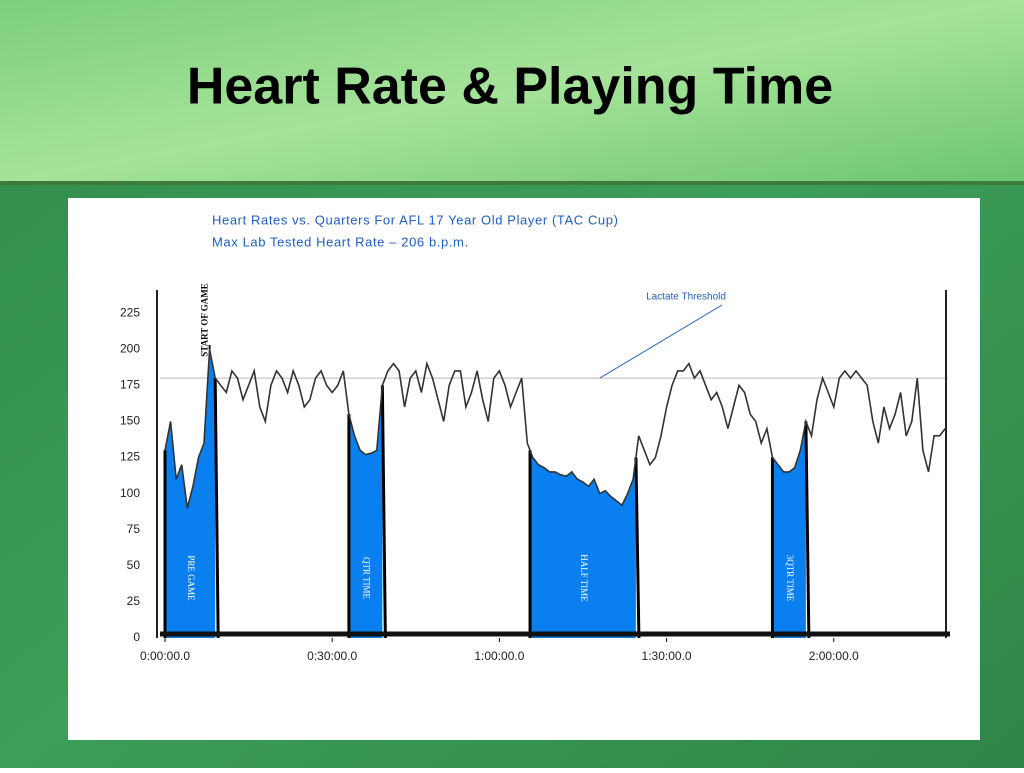 This screenshot has width=1024, height=773. Describe the element at coordinates (136, 637) in the screenshot. I see `y-tick-label: 0` at that location.